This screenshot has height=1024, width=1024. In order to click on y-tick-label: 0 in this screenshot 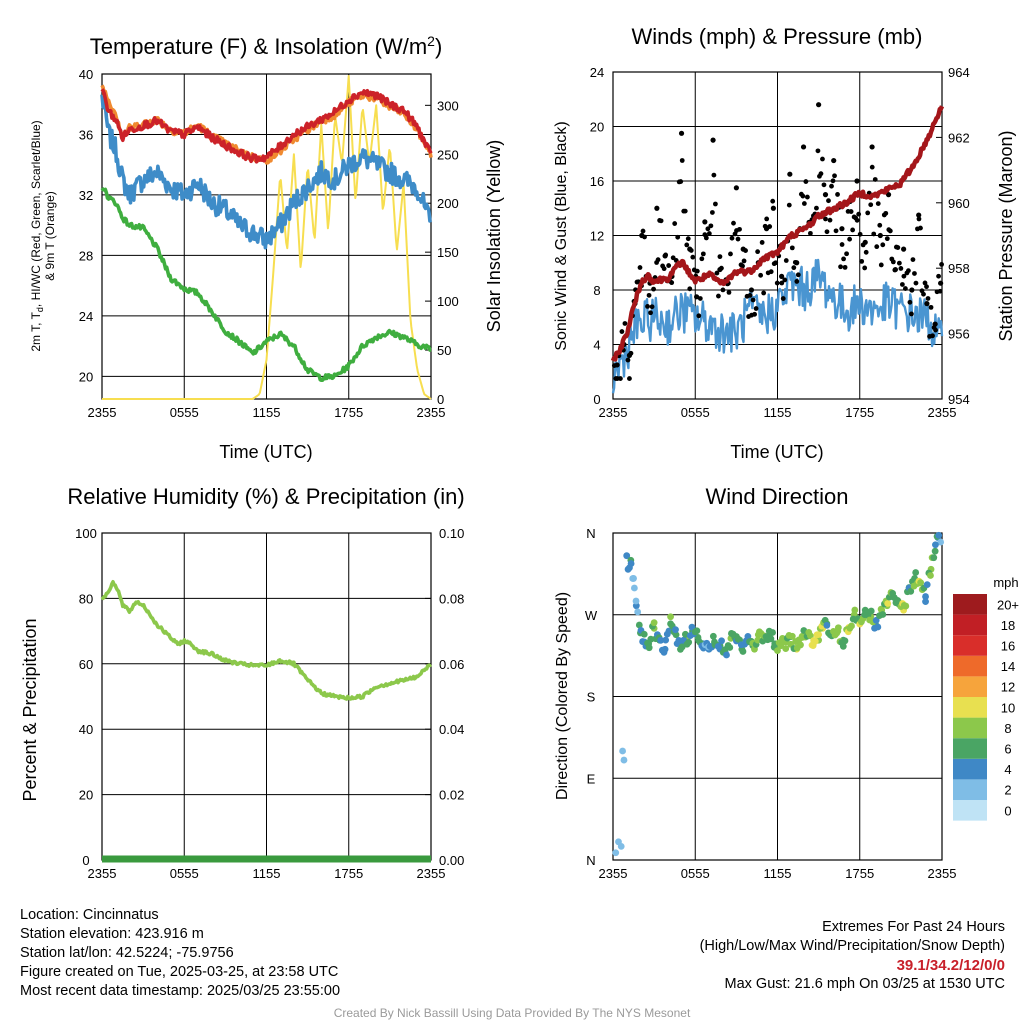, I will do `click(596, 399)`.